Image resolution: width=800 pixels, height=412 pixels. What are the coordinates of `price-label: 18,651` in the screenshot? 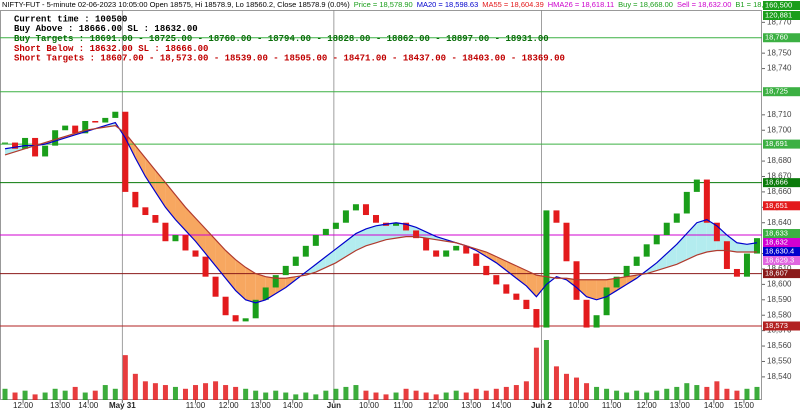 It's located at (776, 205).